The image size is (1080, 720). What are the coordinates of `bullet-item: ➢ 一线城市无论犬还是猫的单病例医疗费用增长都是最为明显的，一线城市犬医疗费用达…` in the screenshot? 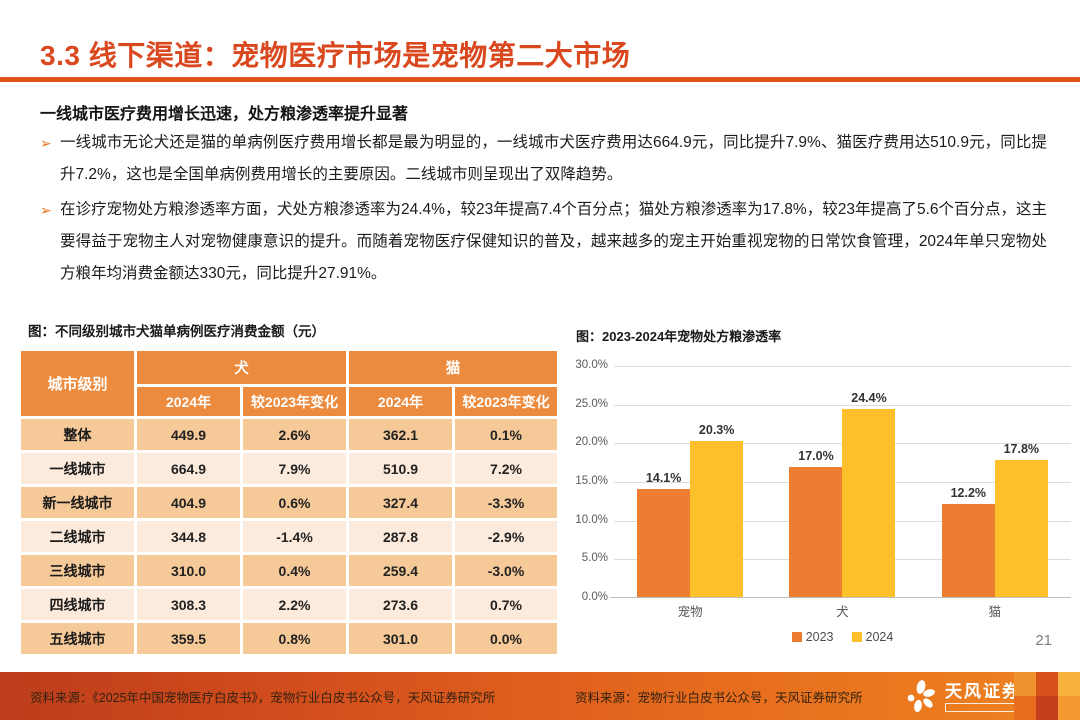 It's located at (543, 159).